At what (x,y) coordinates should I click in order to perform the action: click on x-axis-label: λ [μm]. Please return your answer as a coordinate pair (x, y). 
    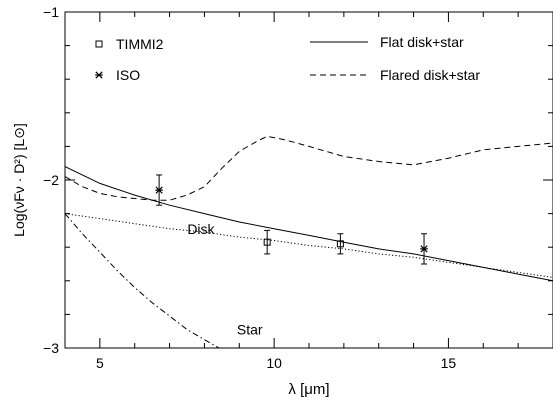
    Looking at the image, I should click on (308, 389).